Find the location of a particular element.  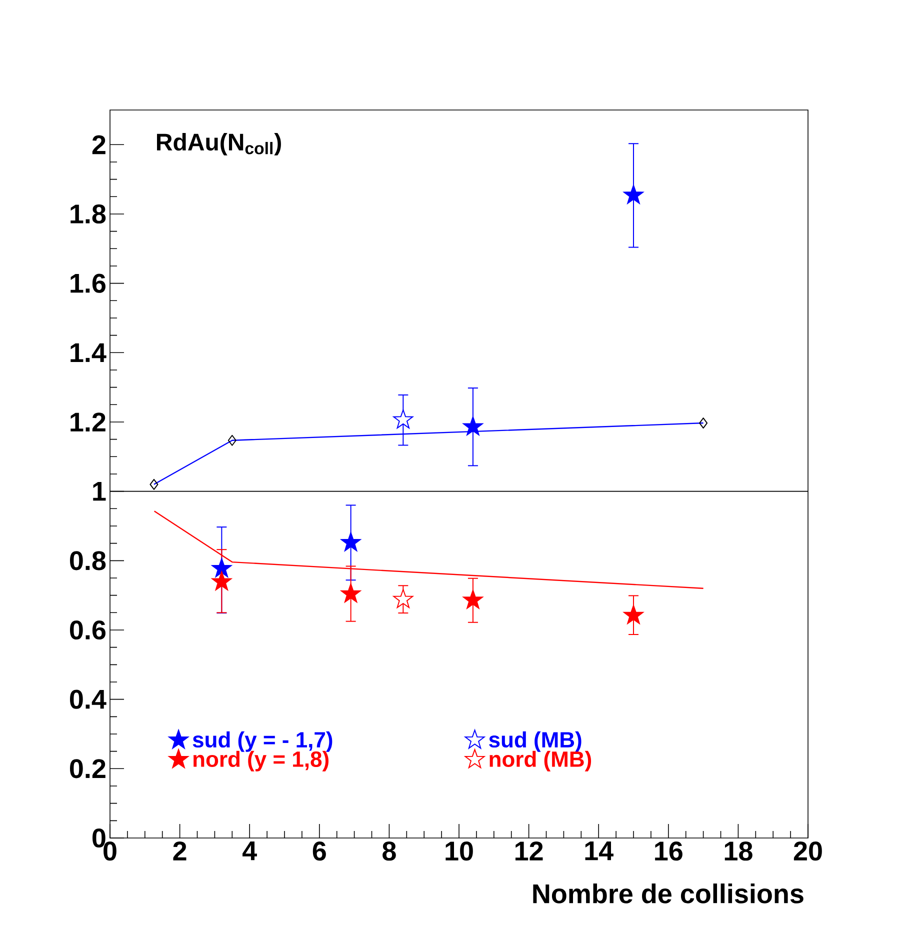

y-tick-label: 0.8 is located at coordinates (88, 560).